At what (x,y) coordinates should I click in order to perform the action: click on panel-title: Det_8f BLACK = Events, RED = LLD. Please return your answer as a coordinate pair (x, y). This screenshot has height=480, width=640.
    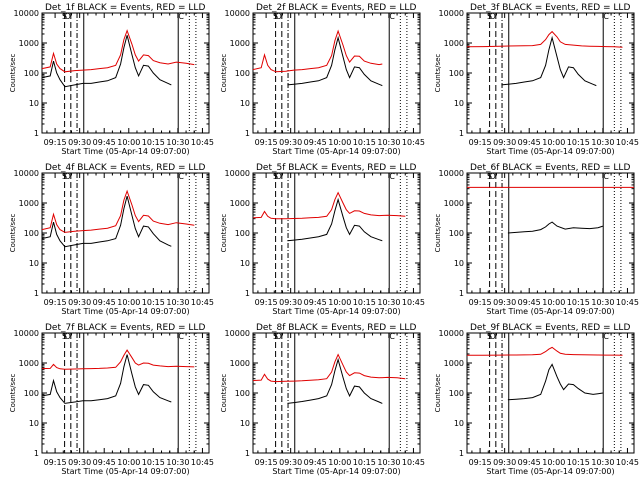
    Looking at the image, I should click on (336, 328).